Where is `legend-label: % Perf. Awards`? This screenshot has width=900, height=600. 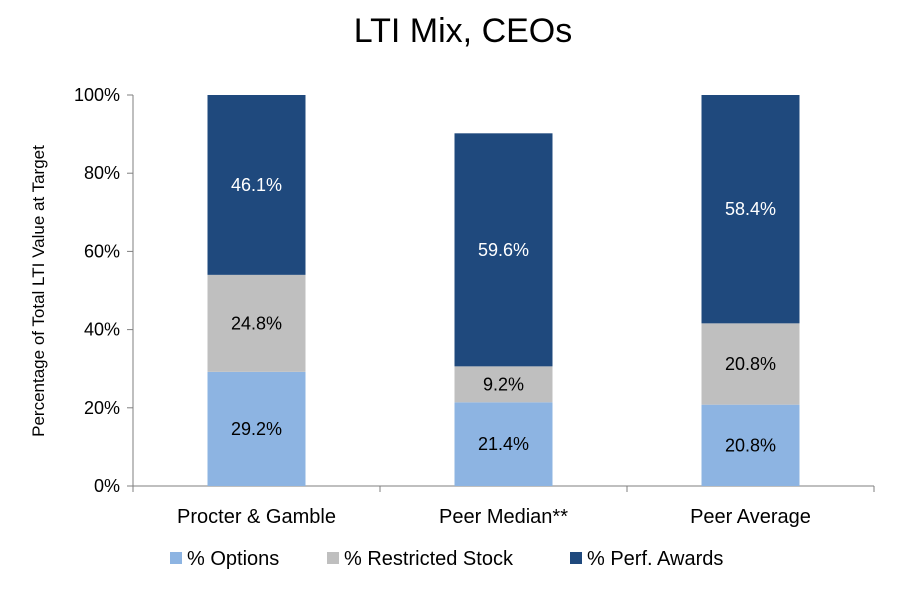 legend-label: % Perf. Awards is located at coordinates (655, 559).